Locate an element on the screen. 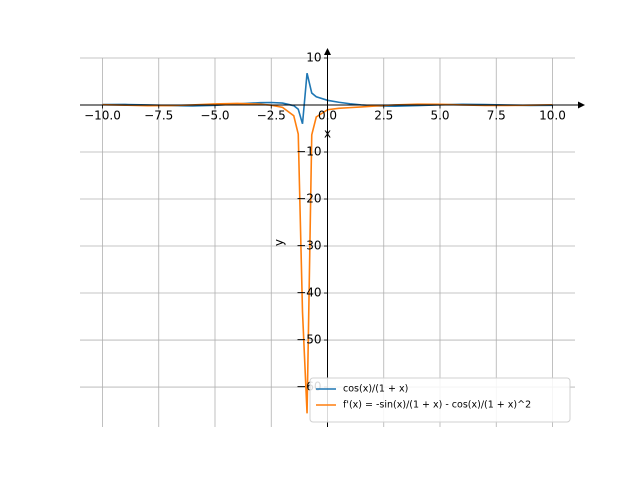 This screenshot has height=484, width=640. x-tick-label: −2.5 is located at coordinates (271, 116).